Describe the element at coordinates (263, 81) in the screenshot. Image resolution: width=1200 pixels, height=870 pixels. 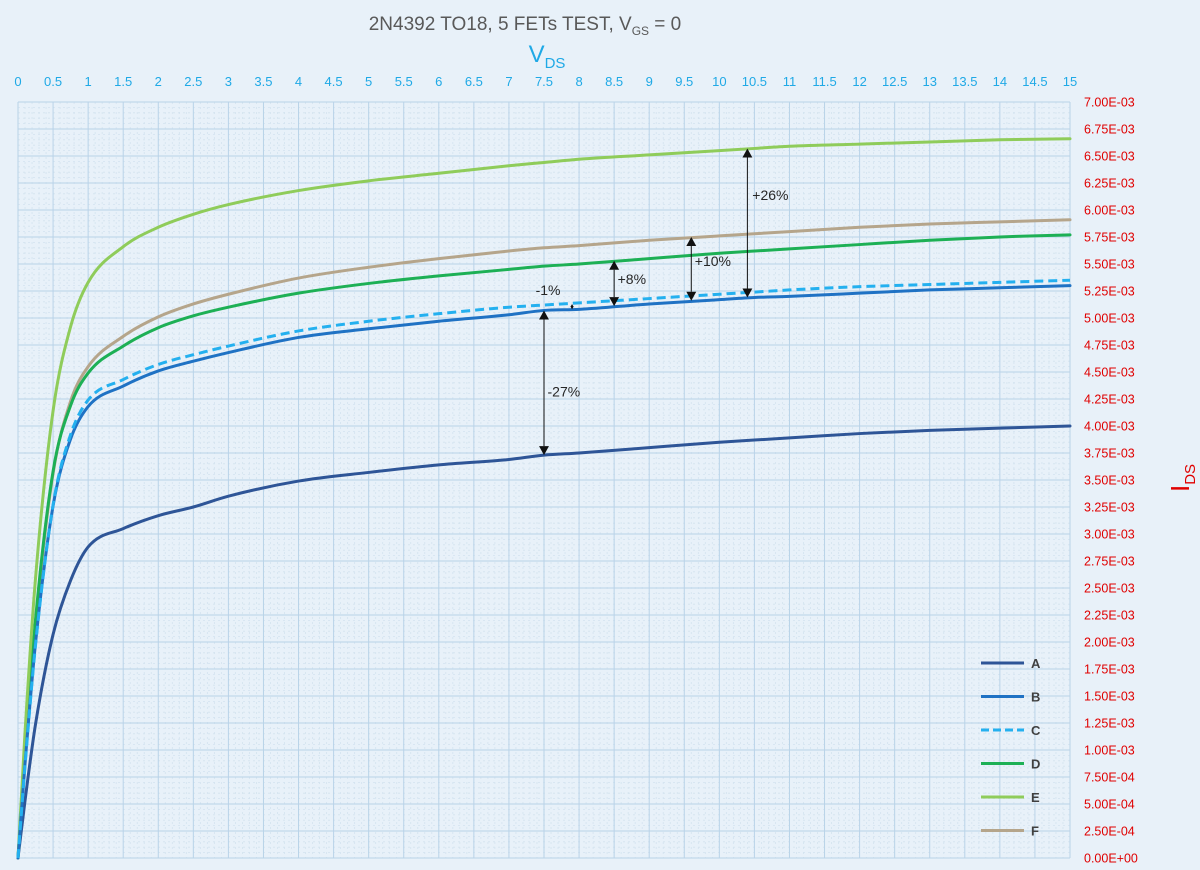
I see `x-tick-label: 3.5` at that location.